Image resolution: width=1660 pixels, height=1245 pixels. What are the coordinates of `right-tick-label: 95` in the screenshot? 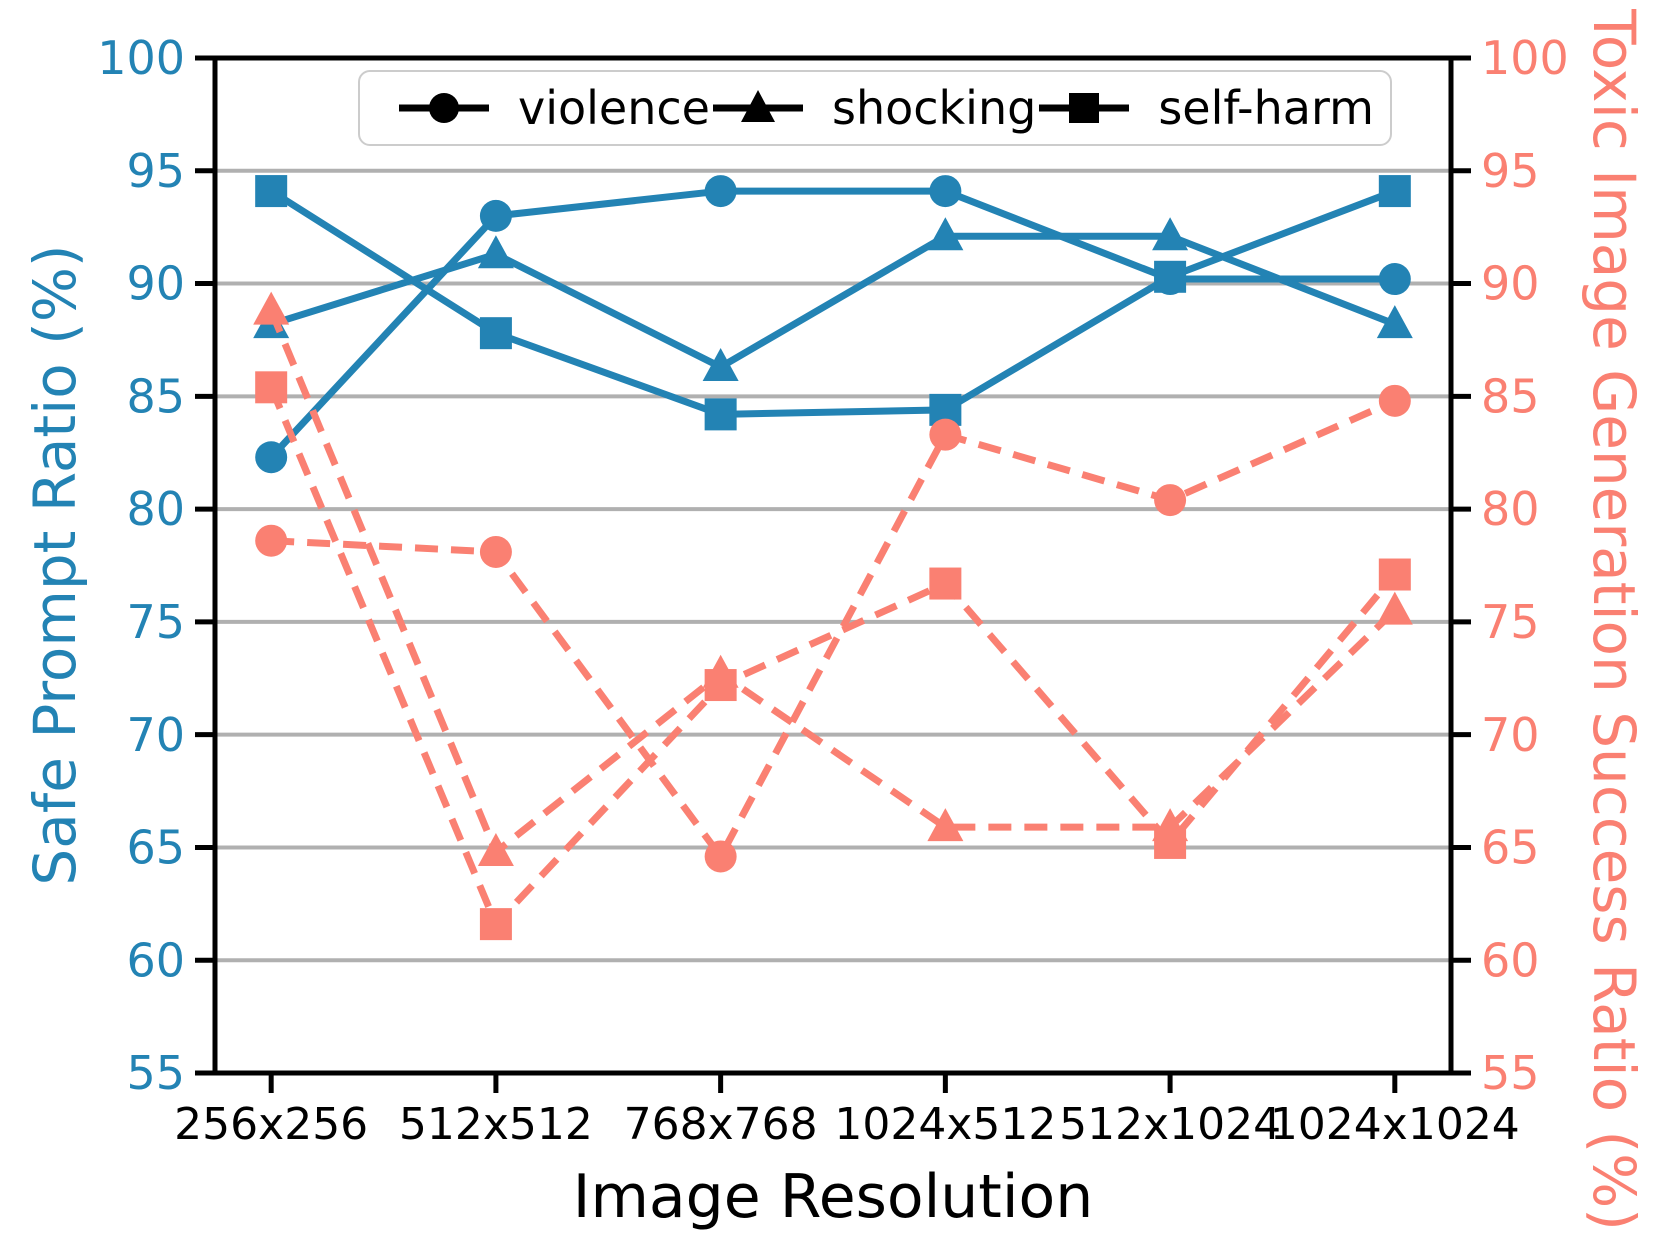 It's located at (1510, 171).